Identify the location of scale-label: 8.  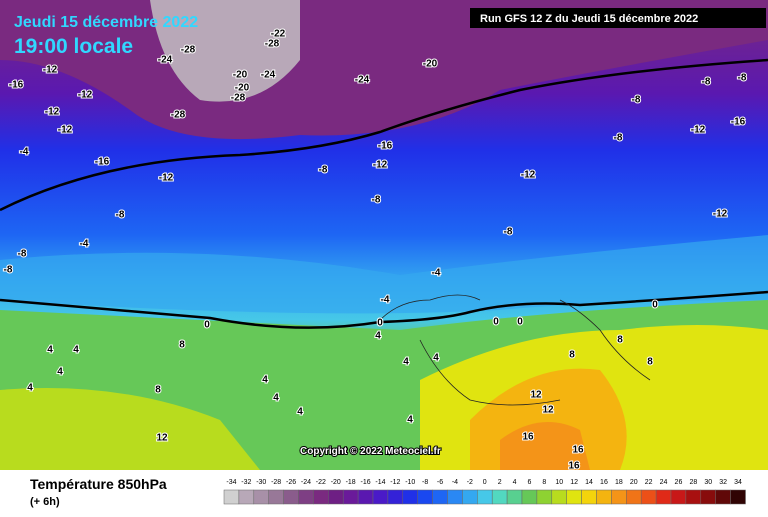
(544, 482).